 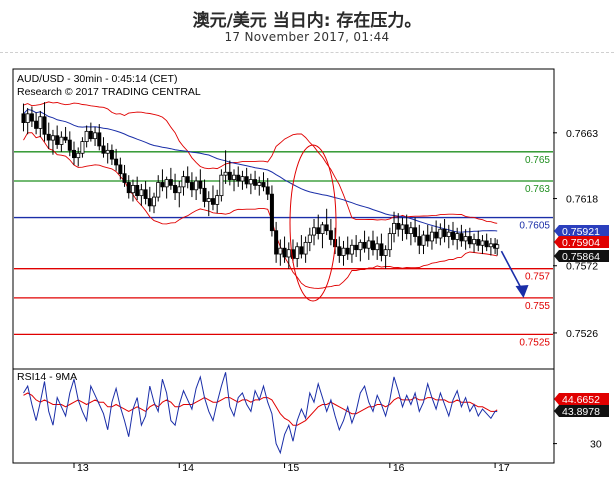 What do you see at coordinates (399, 468) in the screenshot?
I see `time-tick-label: 16` at bounding box center [399, 468].